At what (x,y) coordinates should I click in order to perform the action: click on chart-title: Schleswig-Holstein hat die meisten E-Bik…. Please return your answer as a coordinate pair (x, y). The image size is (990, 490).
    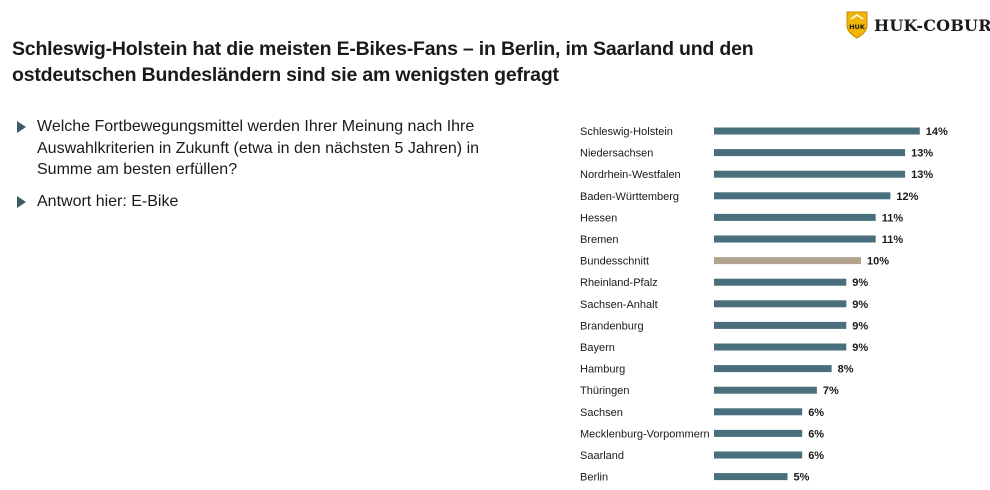
    Looking at the image, I should click on (383, 62).